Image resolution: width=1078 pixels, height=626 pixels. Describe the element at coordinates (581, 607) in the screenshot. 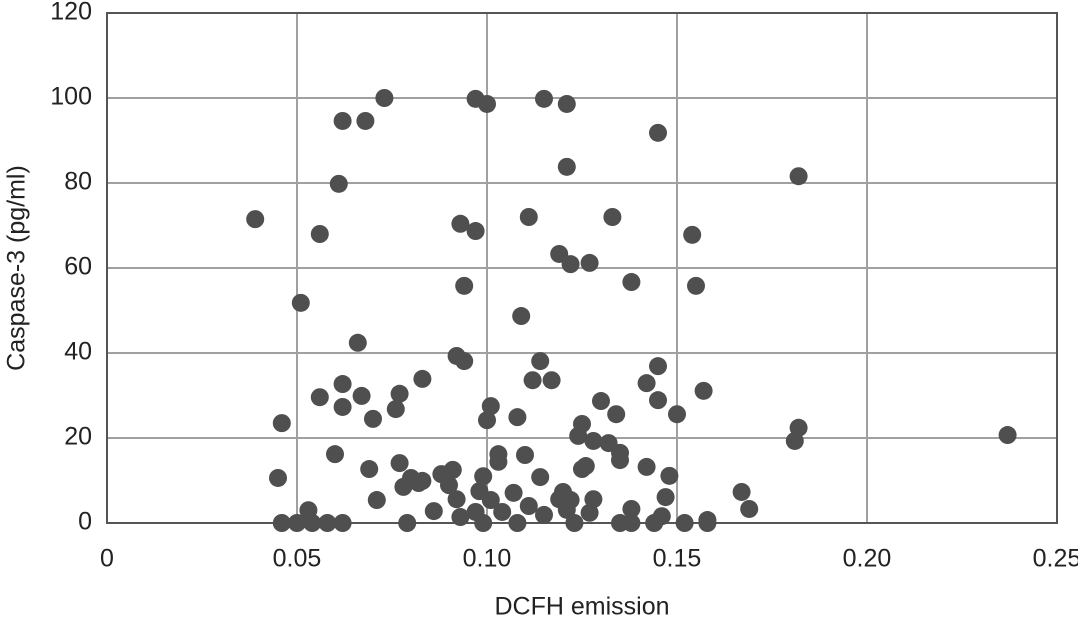

I see `x-axis-label: DCFH emission` at that location.